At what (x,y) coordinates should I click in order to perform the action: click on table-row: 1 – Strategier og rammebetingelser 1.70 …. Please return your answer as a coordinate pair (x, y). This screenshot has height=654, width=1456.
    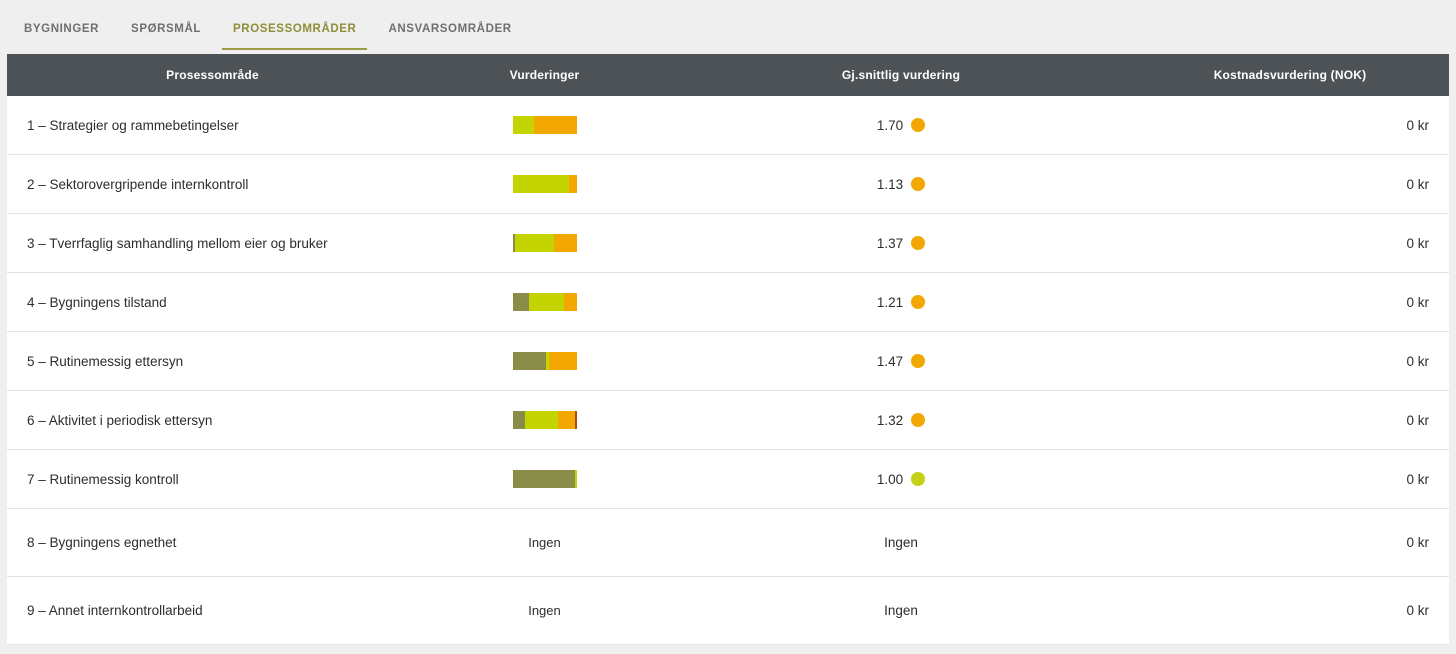
    Looking at the image, I should click on (728, 125).